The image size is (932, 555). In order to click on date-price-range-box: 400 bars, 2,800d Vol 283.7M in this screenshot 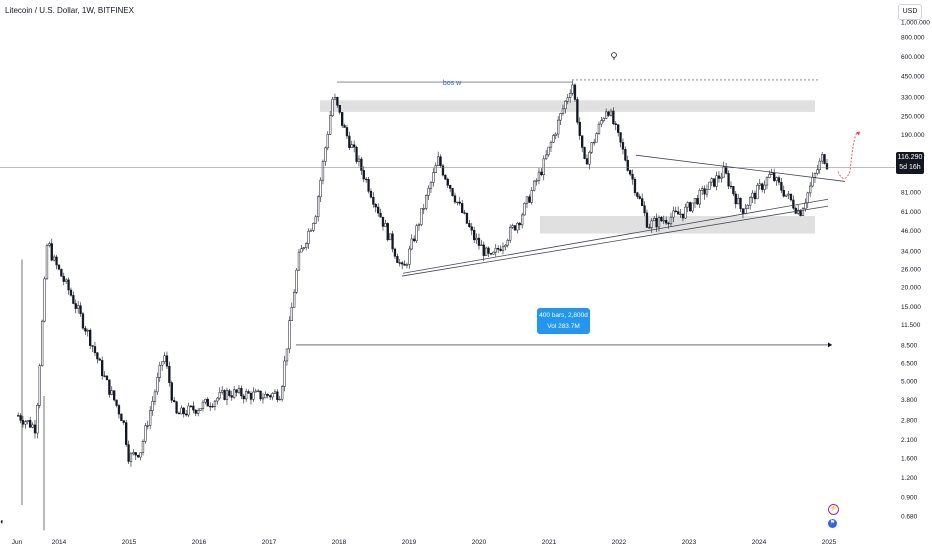, I will do `click(563, 321)`.